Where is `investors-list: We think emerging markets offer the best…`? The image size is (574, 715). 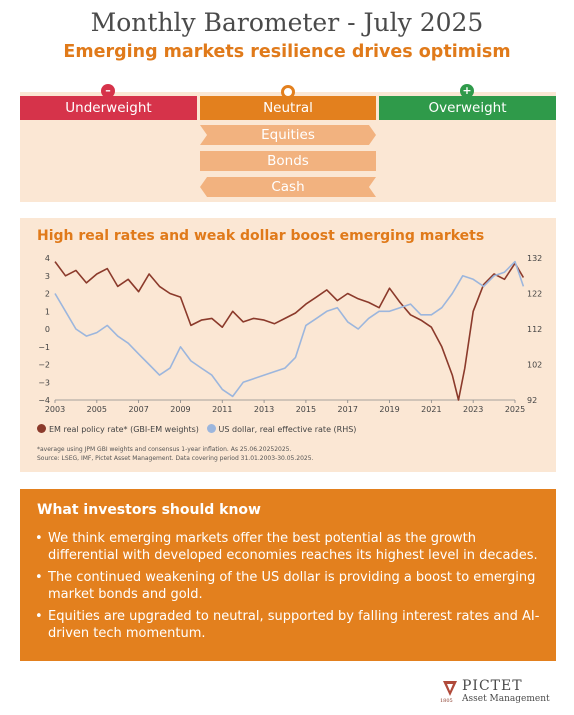 investors-list: We think emerging markets offer the best… is located at coordinates (290, 588).